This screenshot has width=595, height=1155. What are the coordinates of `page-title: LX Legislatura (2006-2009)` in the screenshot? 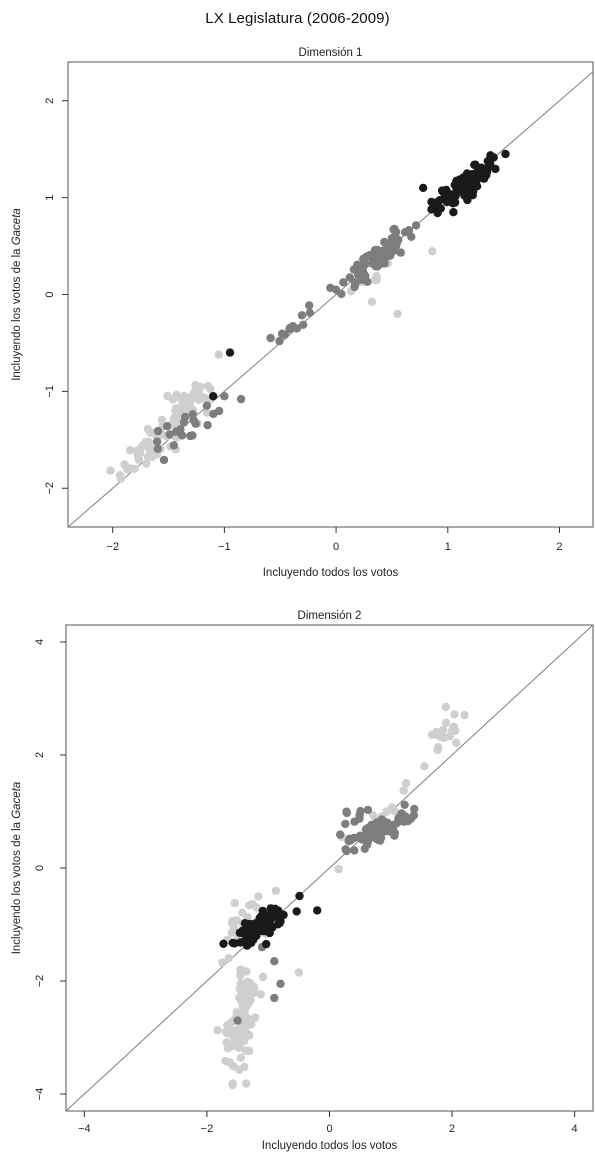 It's located at (297, 18).